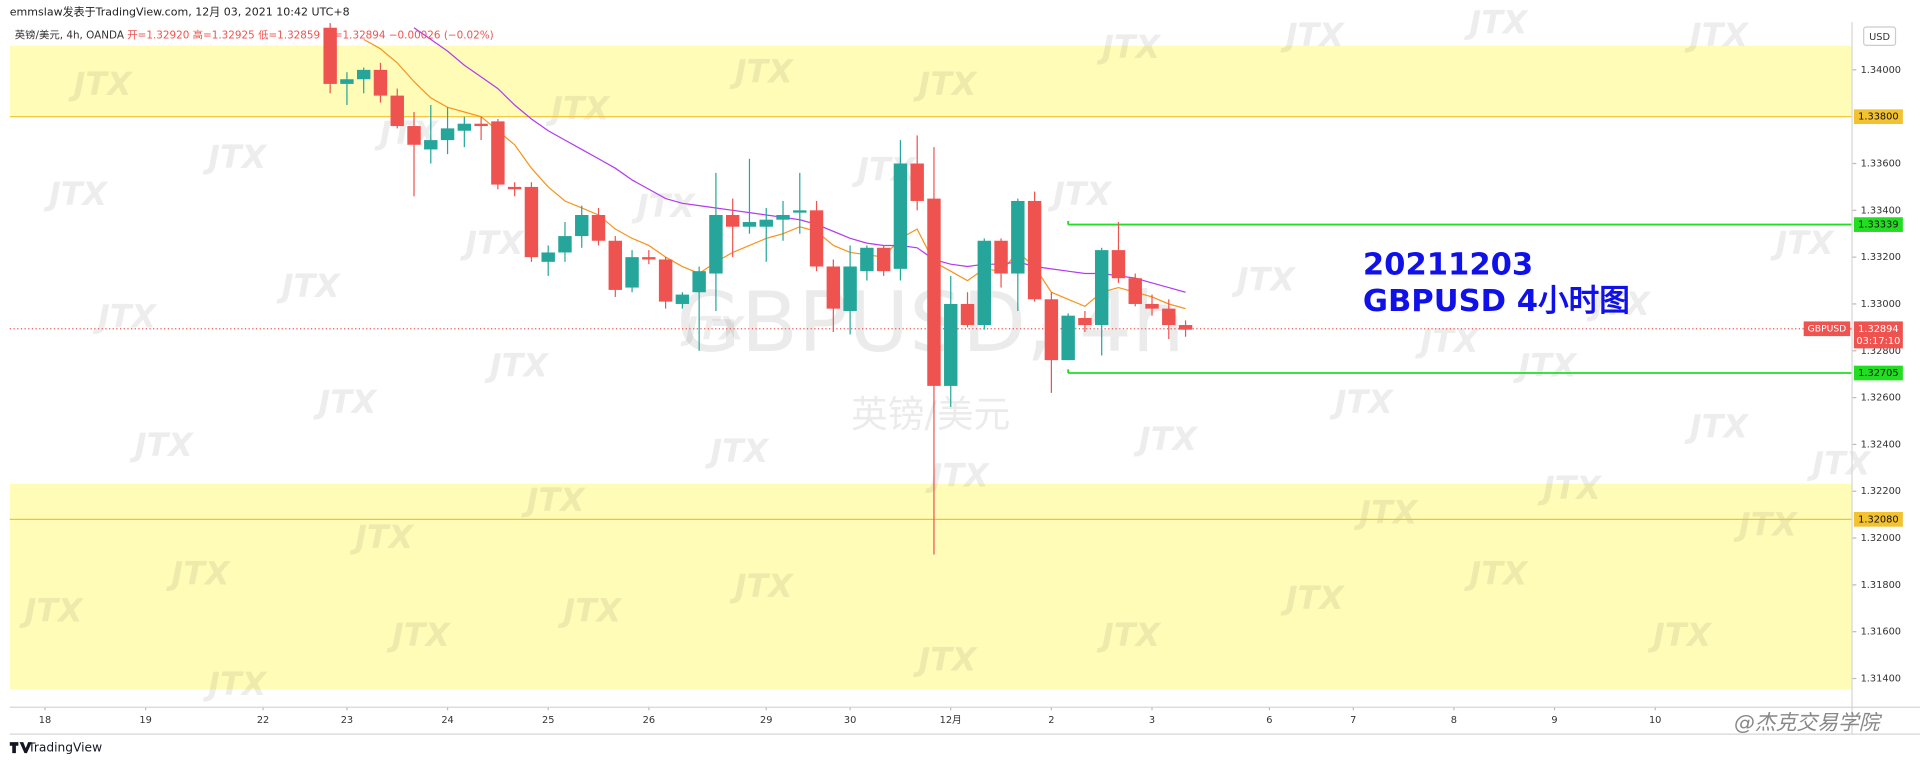 This screenshot has height=763, width=1920. I want to click on x-tick-label: 7, so click(1353, 720).